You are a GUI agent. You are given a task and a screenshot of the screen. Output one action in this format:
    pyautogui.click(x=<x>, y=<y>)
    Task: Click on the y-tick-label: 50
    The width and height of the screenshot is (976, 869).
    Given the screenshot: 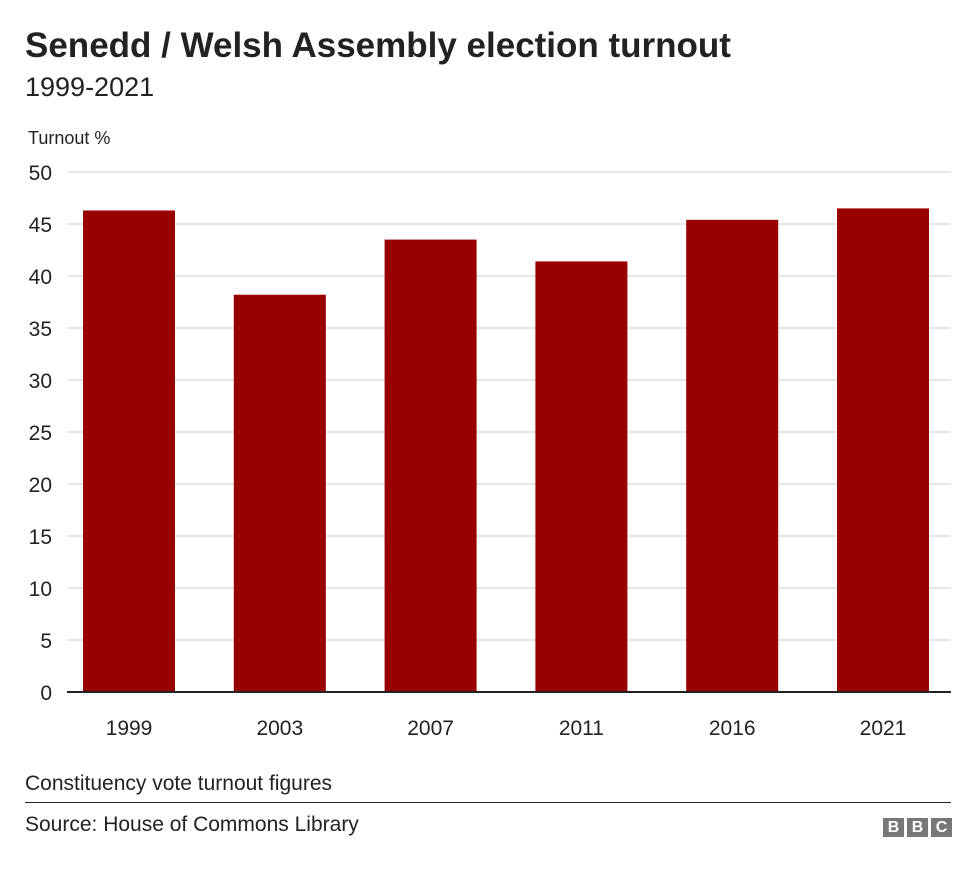 What is the action you would take?
    pyautogui.click(x=40, y=173)
    